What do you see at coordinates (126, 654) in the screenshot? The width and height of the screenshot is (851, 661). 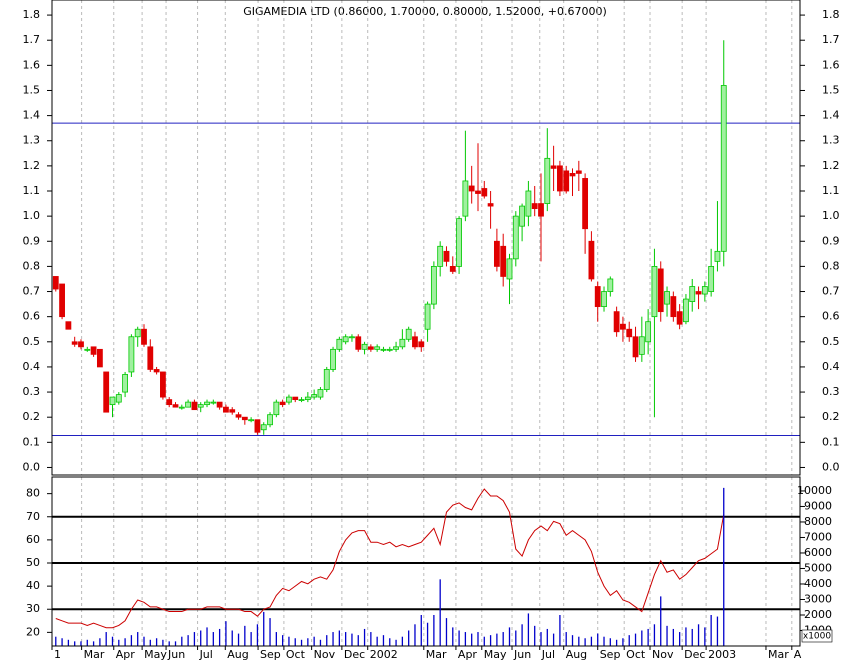 I see `x-tick-label: Apr` at bounding box center [126, 654].